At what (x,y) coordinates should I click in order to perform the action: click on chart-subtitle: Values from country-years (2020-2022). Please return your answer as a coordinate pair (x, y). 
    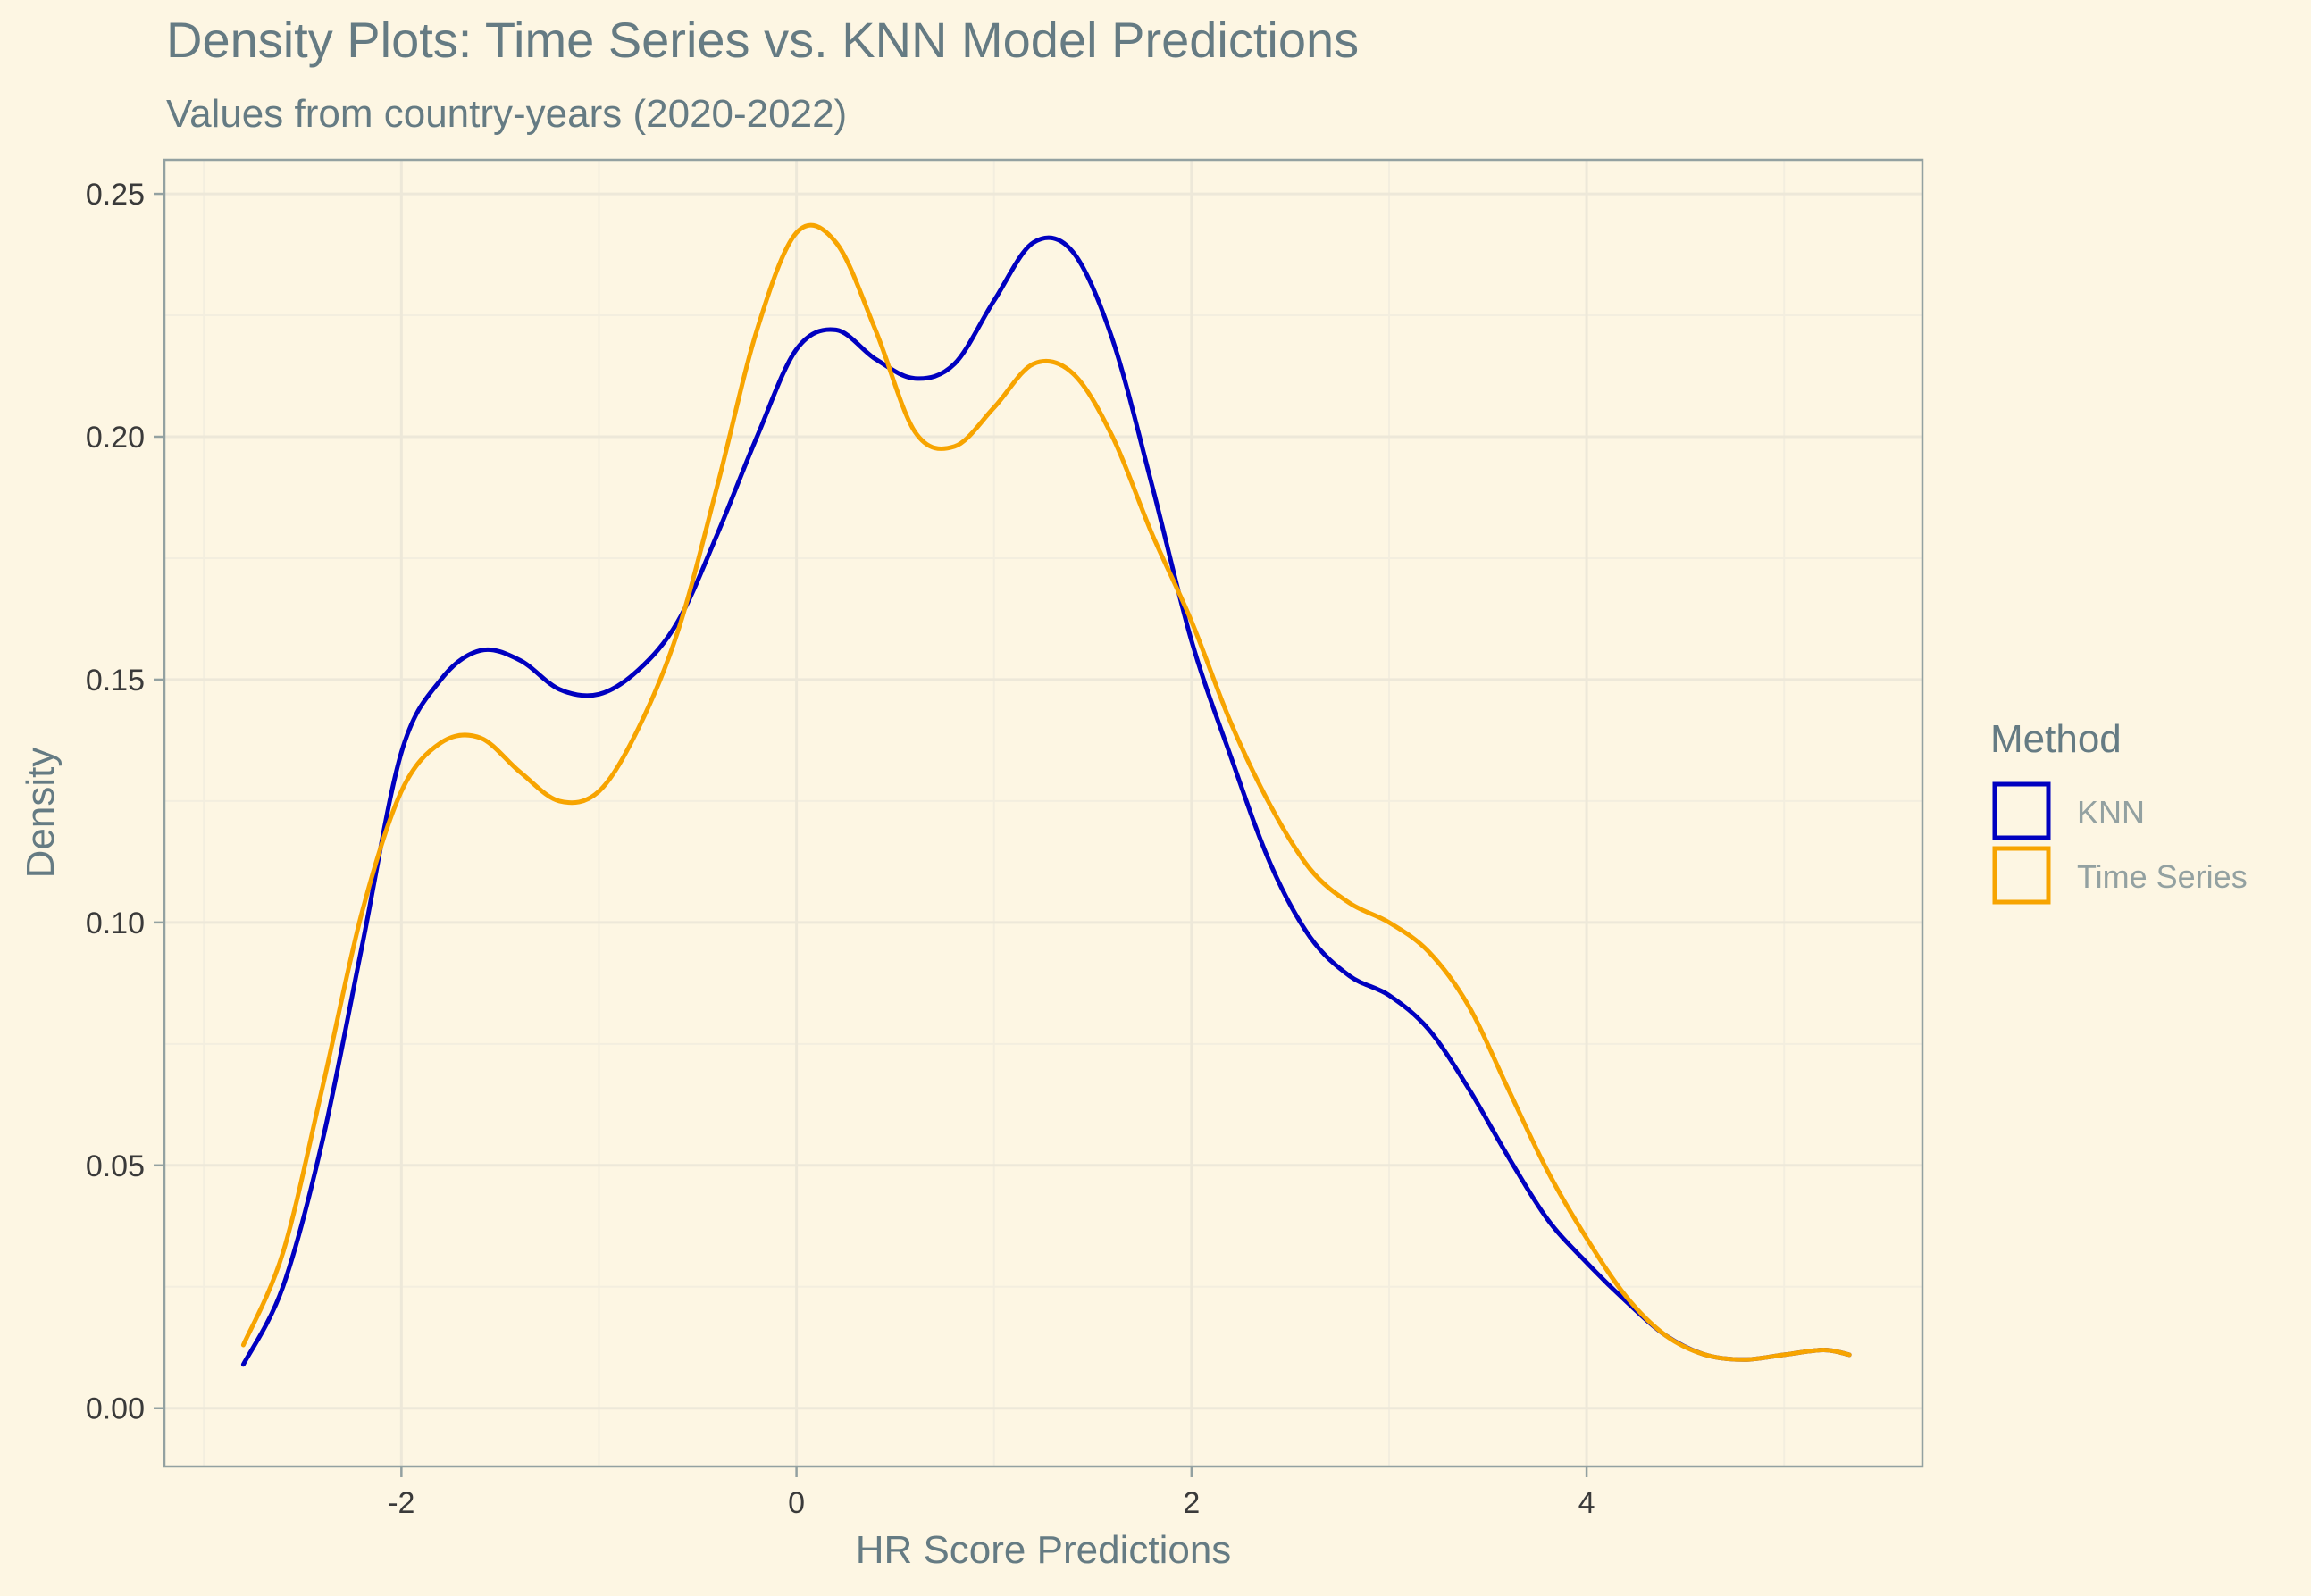
    Looking at the image, I should click on (506, 114).